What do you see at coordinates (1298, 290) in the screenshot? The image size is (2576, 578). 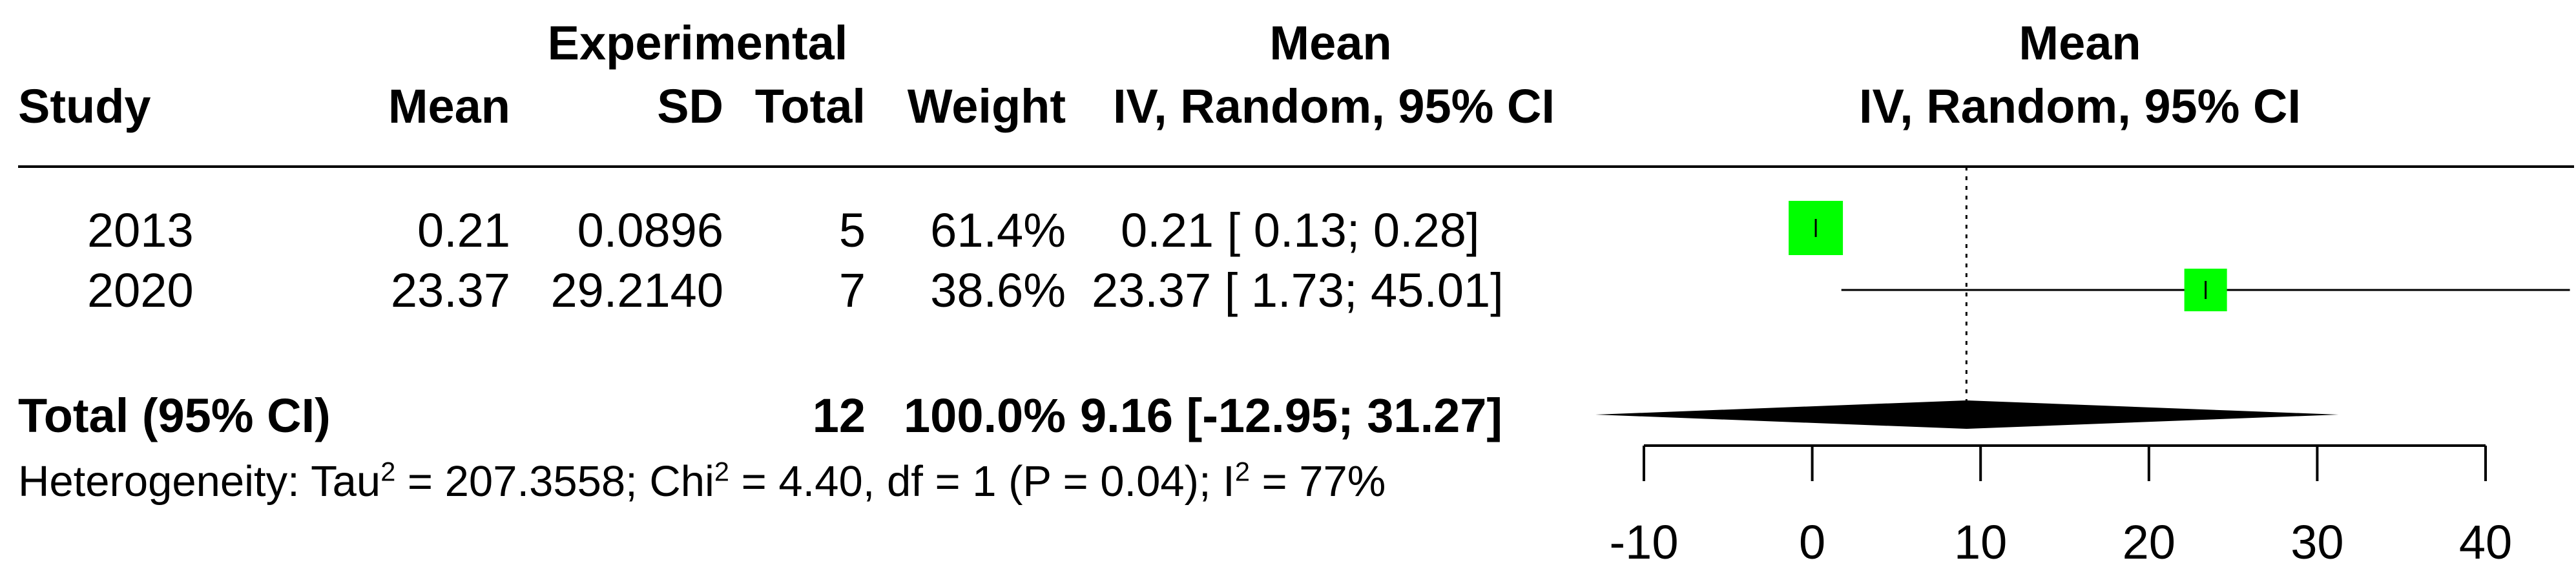 I see `study-ci: 23.37 [ 1.73; 45.01]` at bounding box center [1298, 290].